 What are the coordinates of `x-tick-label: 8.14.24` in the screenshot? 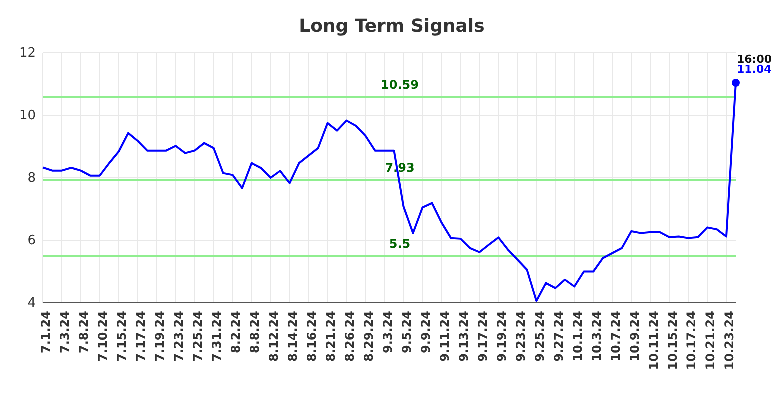 It's located at (293, 336).